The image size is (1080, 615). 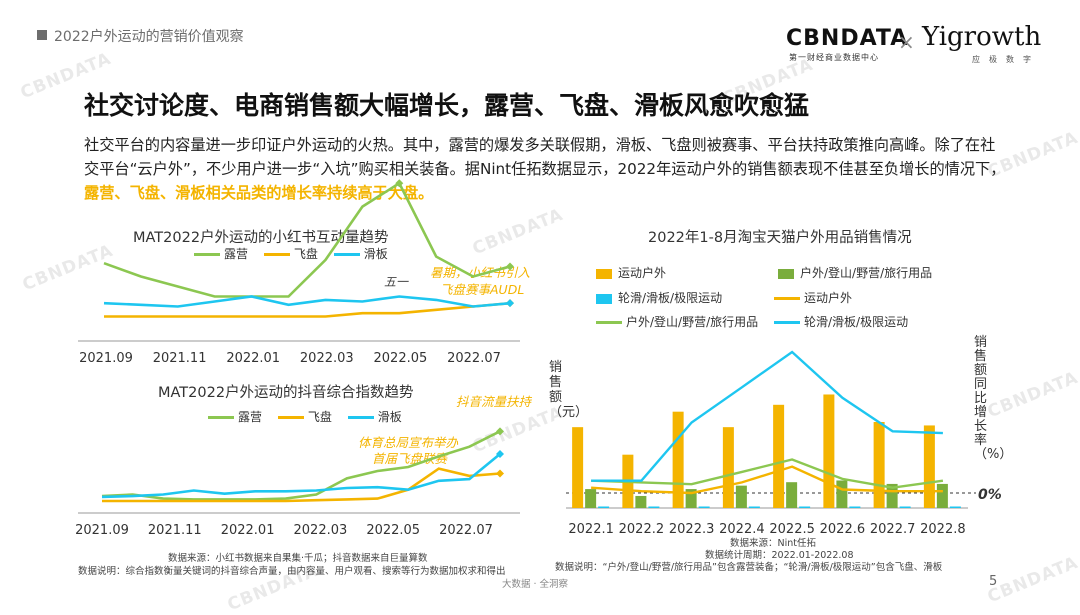 I want to click on x-tick-label: 2022.7, so click(x=893, y=529).